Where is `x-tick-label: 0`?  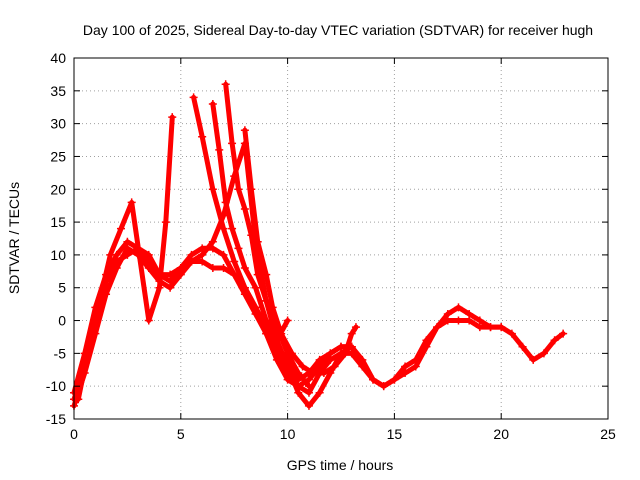 x-tick-label: 0 is located at coordinates (74, 434).